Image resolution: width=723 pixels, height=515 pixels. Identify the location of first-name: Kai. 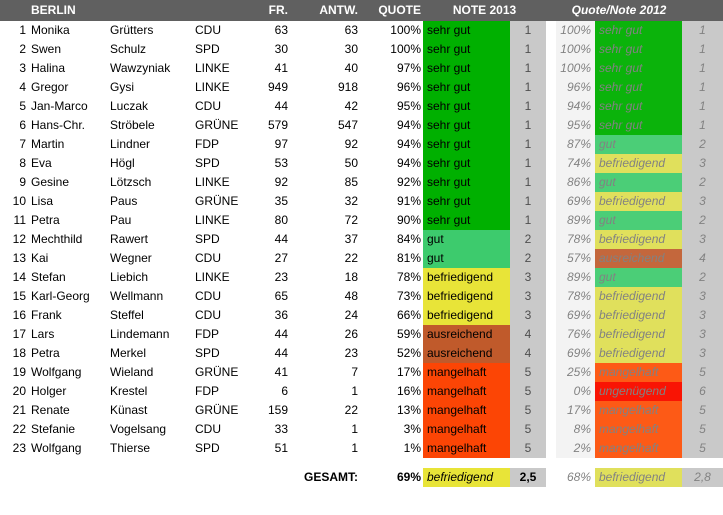
(40, 258).